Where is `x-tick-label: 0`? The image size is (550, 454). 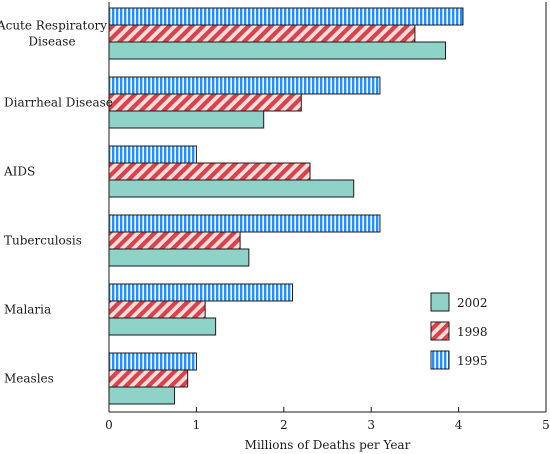
x-tick-label: 0 is located at coordinates (109, 425).